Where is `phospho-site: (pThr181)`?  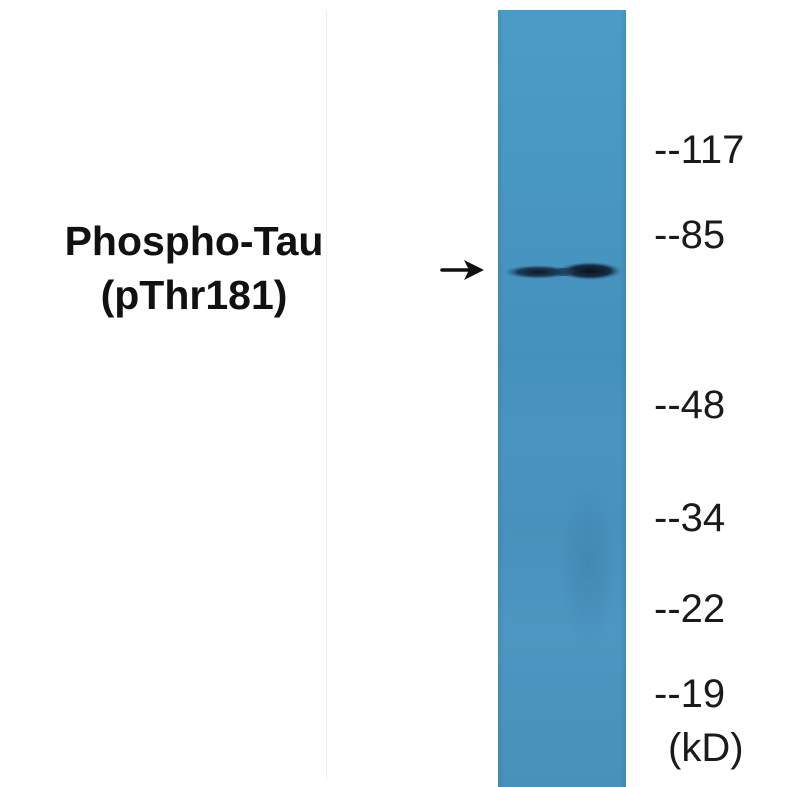
phospho-site: (pThr181) is located at coordinates (194, 295).